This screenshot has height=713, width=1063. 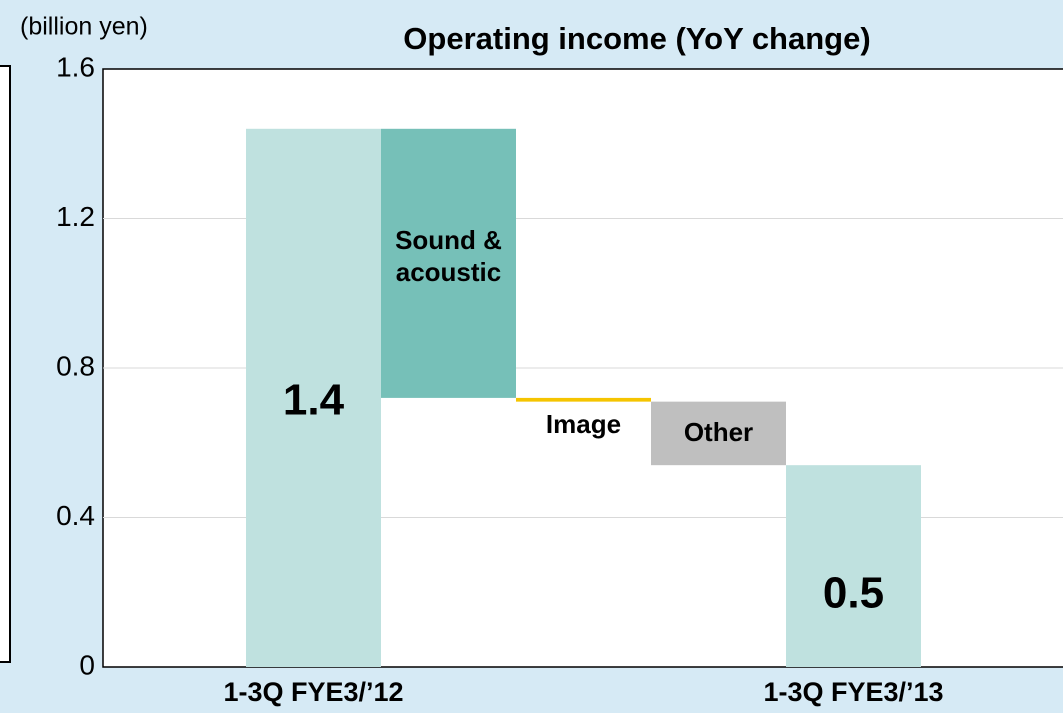 I want to click on value-label: 0.5, so click(x=853, y=593).